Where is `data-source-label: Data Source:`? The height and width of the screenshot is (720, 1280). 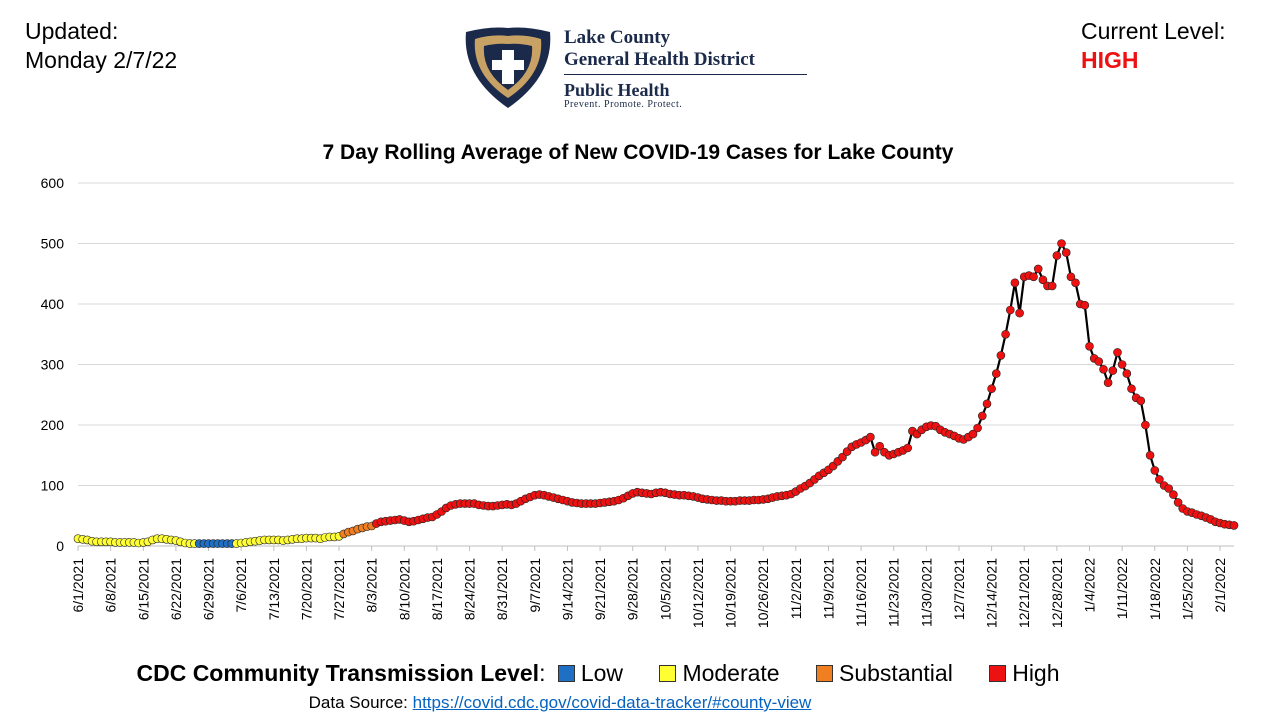
data-source-label: Data Source: is located at coordinates (360, 702).